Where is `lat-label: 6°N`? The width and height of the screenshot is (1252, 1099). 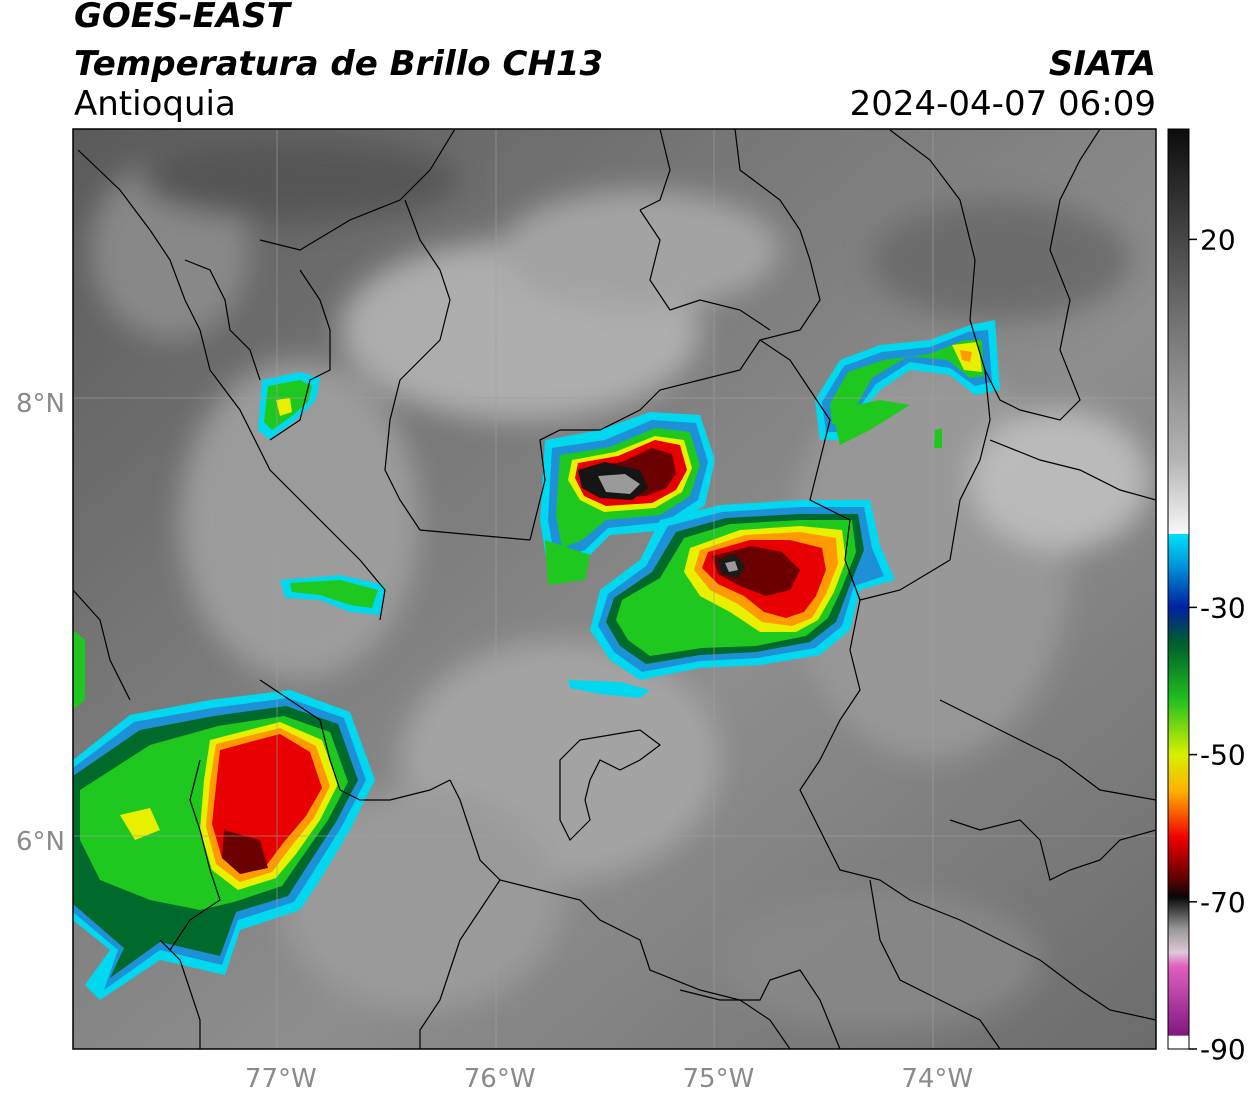
lat-label: 6°N is located at coordinates (40, 842).